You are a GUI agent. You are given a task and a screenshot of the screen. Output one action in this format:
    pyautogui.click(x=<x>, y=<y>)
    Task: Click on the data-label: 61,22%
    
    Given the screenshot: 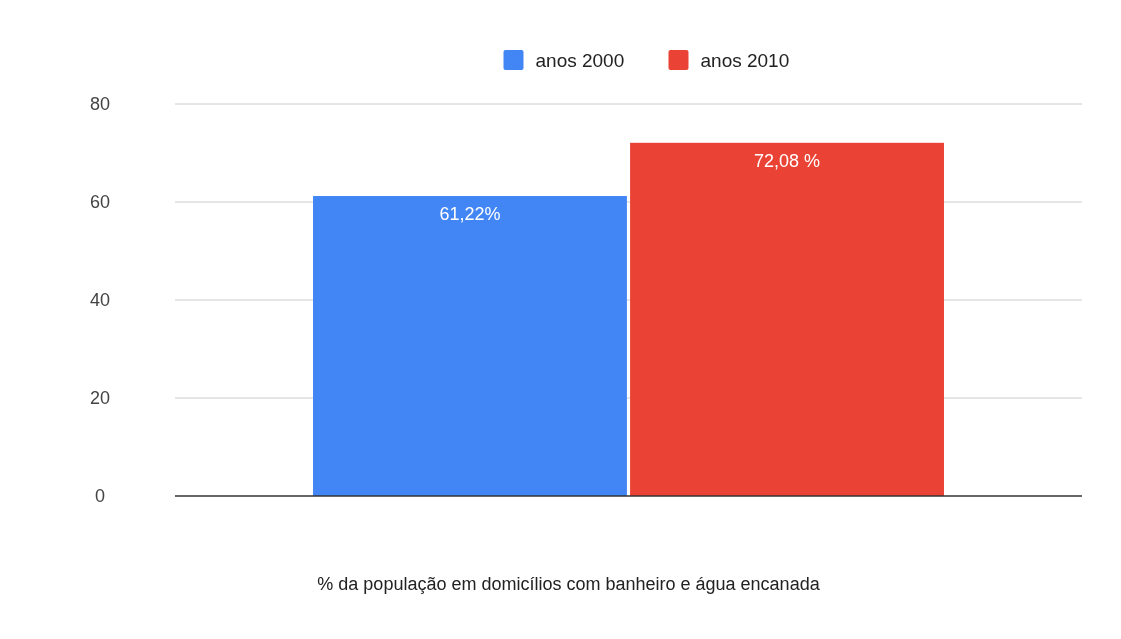 What is the action you would take?
    pyautogui.click(x=470, y=214)
    